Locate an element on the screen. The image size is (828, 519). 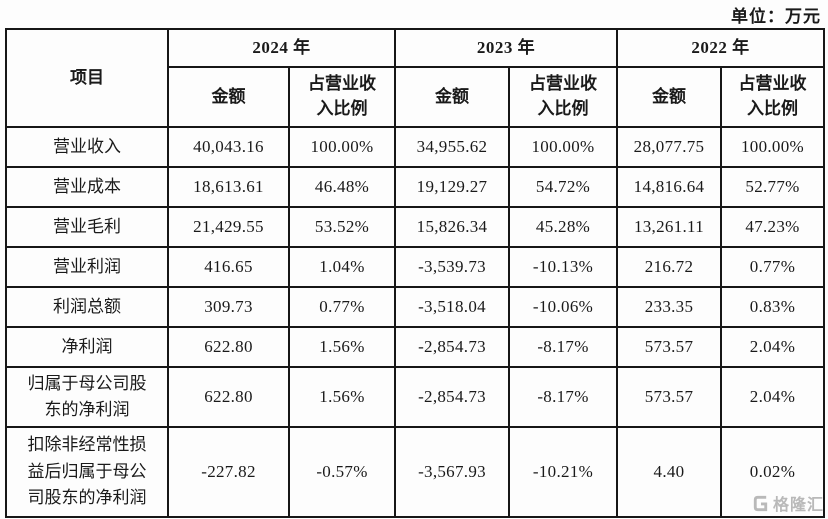
amount-cell: 4.40 is located at coordinates (669, 472).